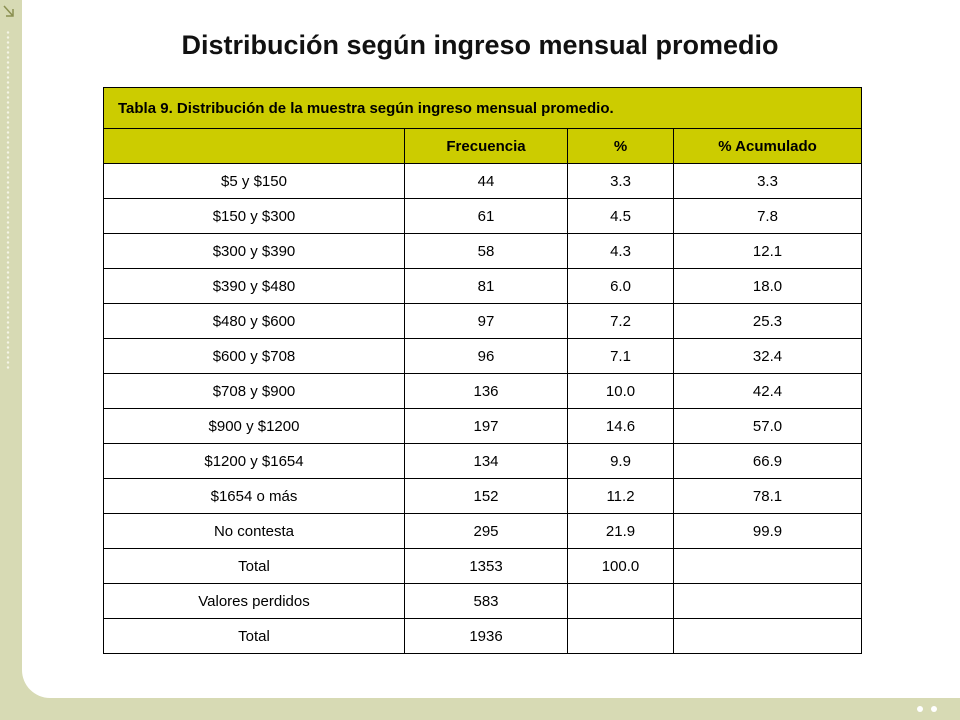  I want to click on table-cell: 78.1, so click(767, 496).